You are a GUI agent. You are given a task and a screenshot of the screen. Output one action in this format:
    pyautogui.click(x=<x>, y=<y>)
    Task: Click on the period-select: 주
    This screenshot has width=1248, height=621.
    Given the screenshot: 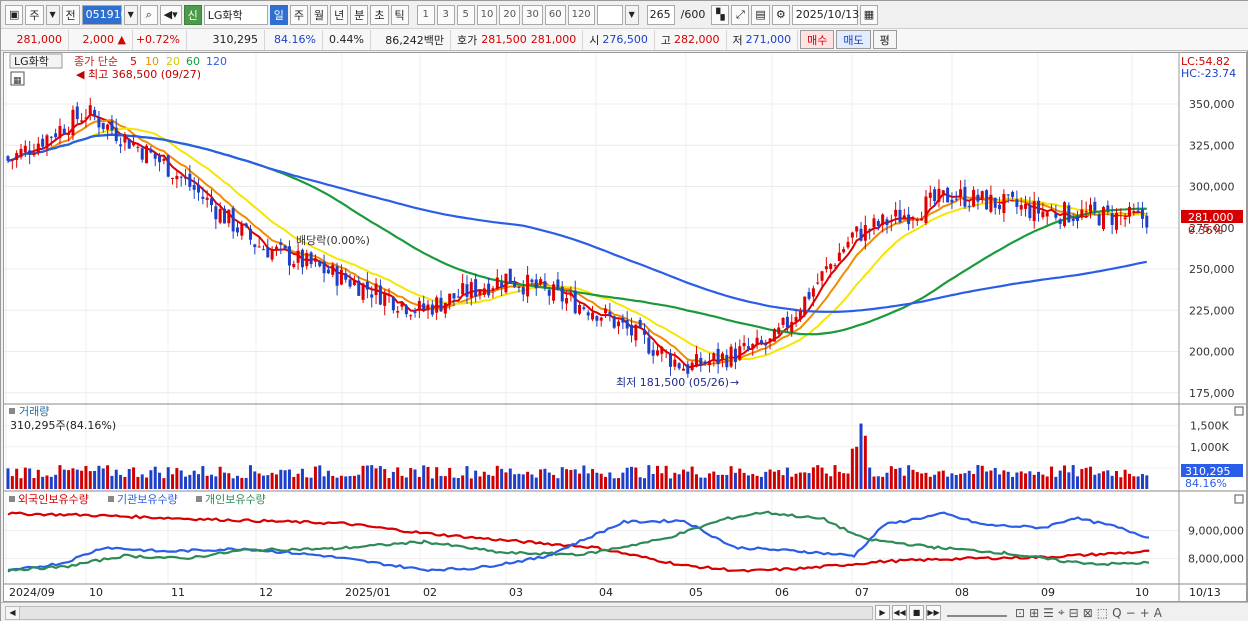 What is the action you would take?
    pyautogui.click(x=34, y=14)
    